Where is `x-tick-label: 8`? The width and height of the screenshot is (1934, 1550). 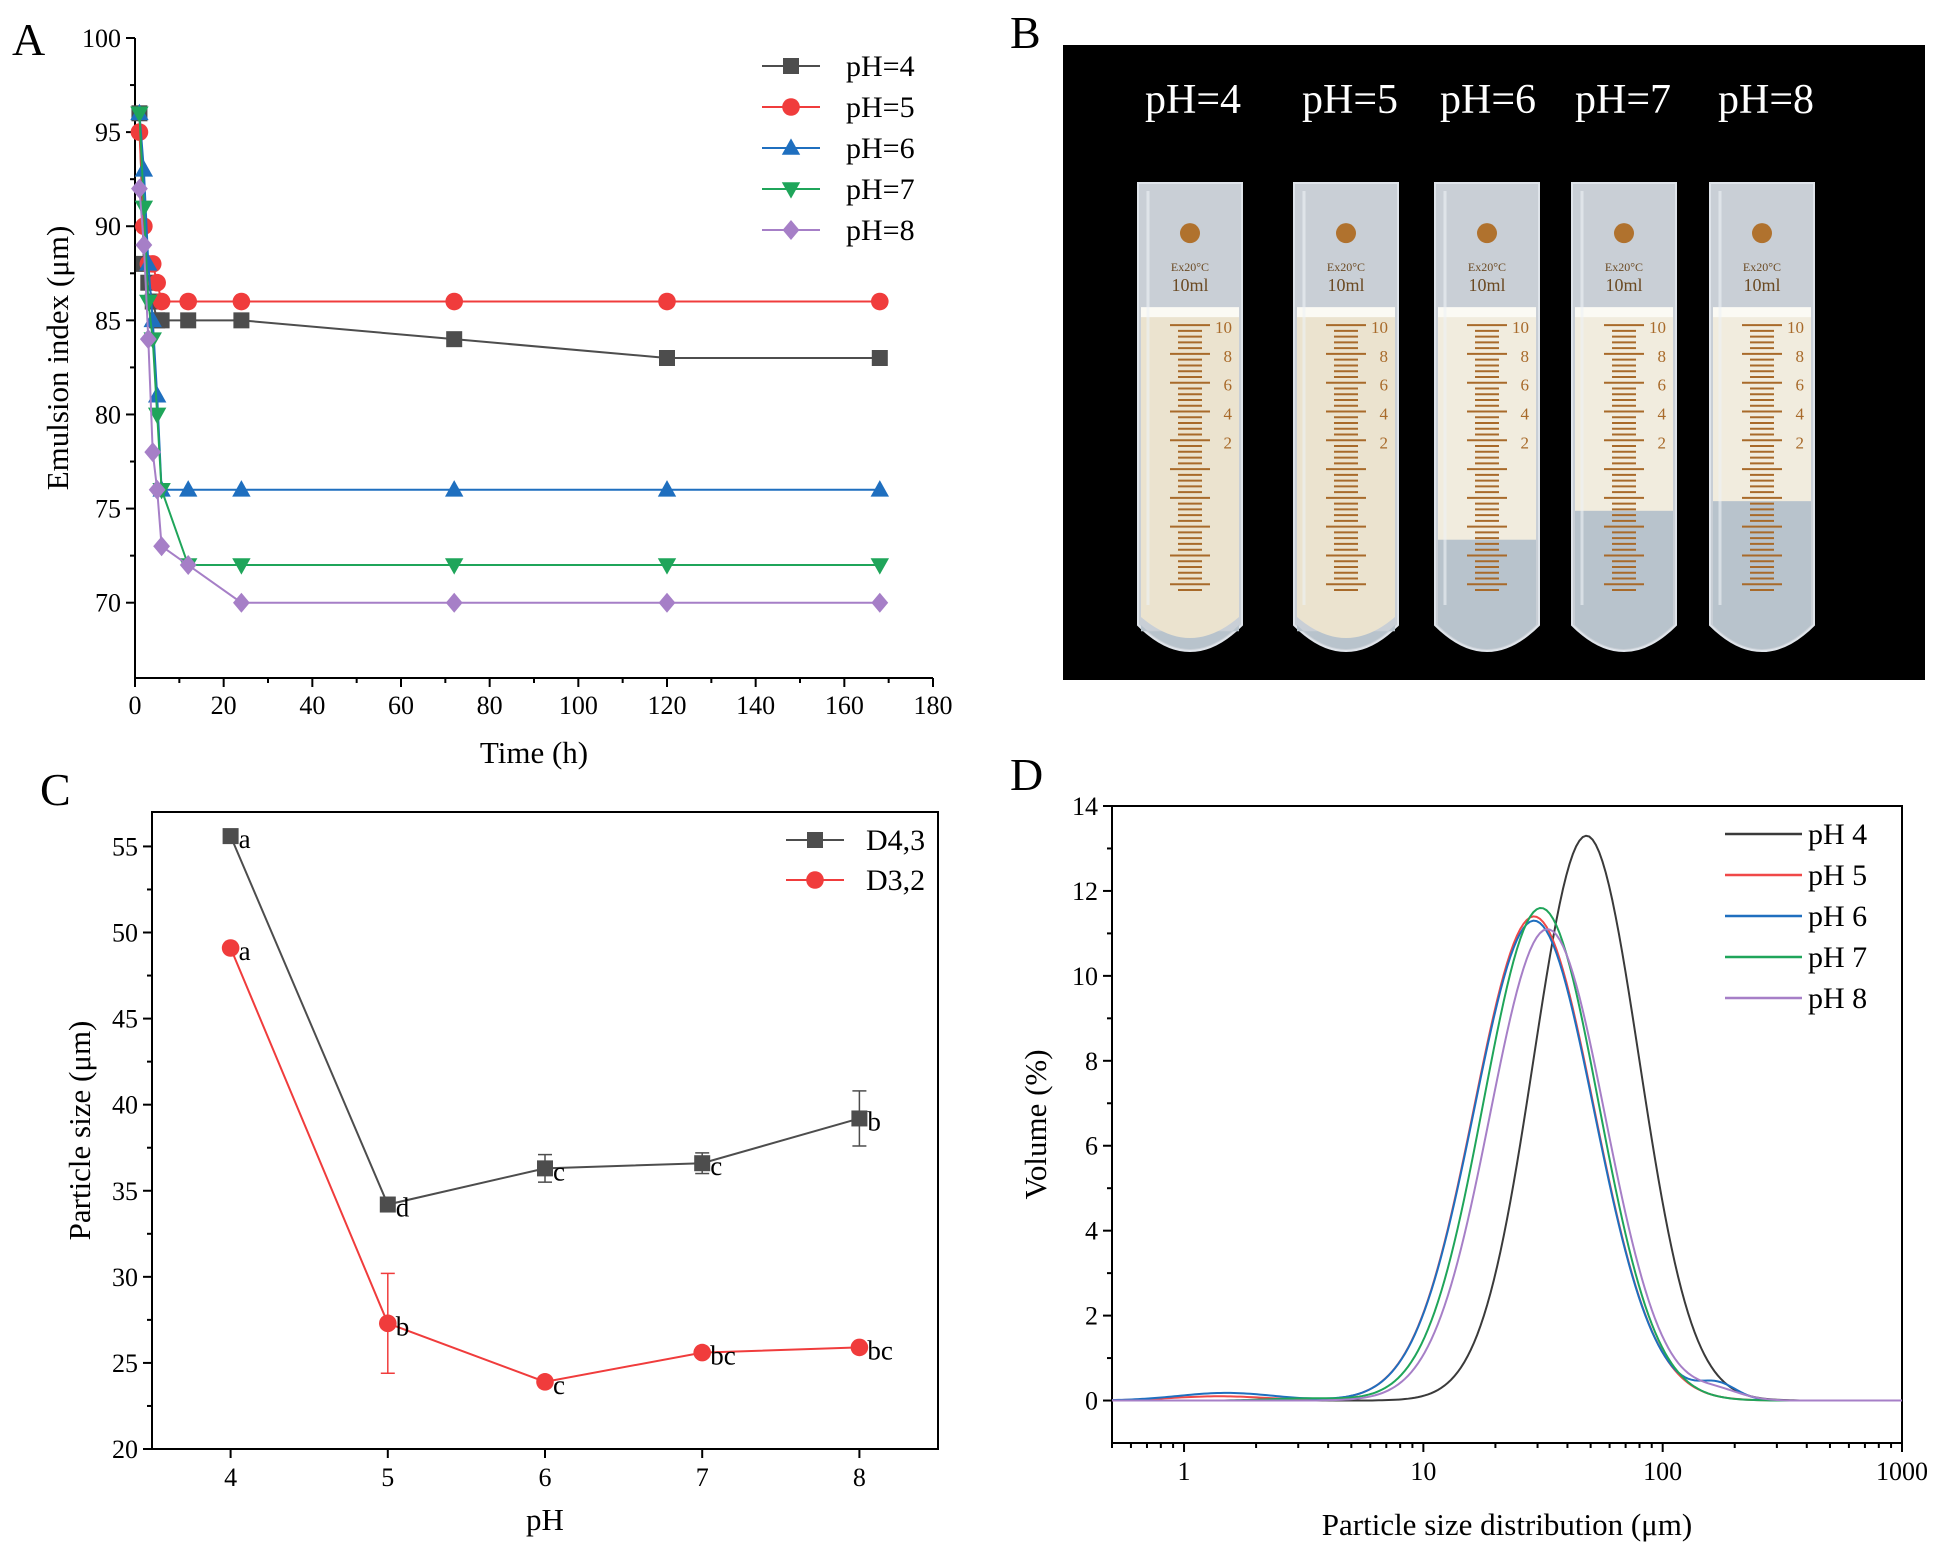 x-tick-label: 8 is located at coordinates (859, 1477).